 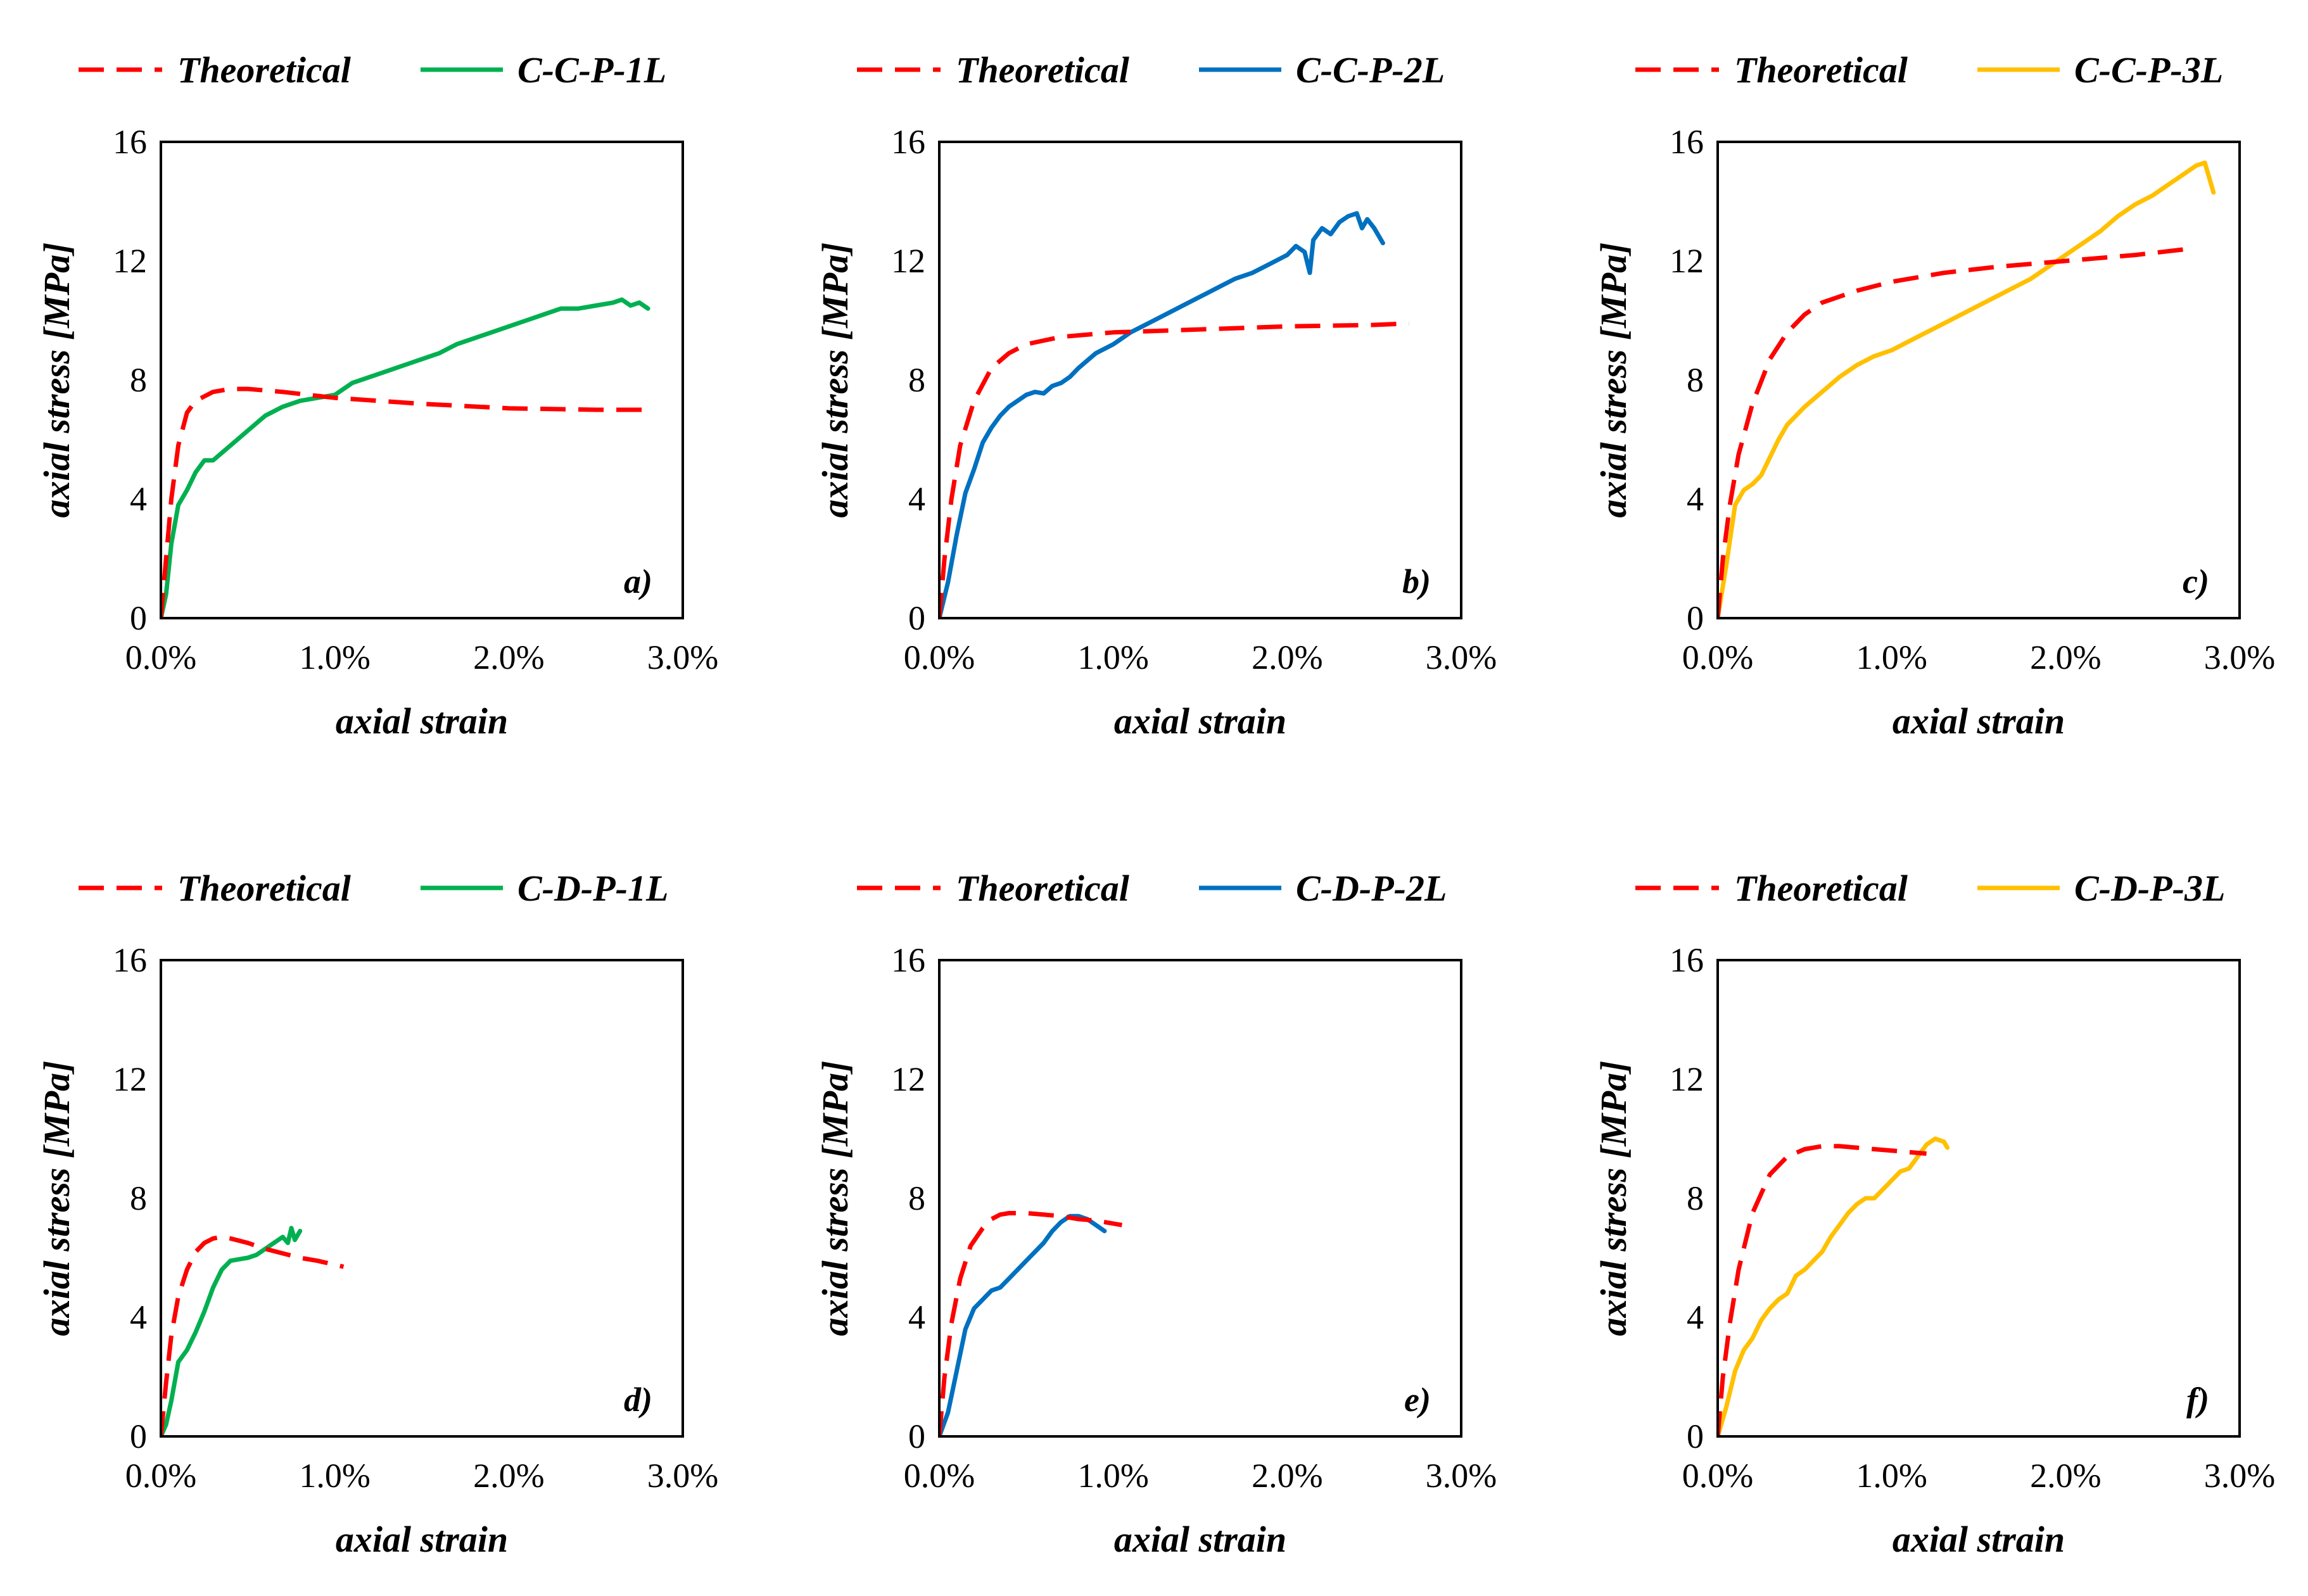 I want to click on panel-label: e), so click(x=1417, y=1400).